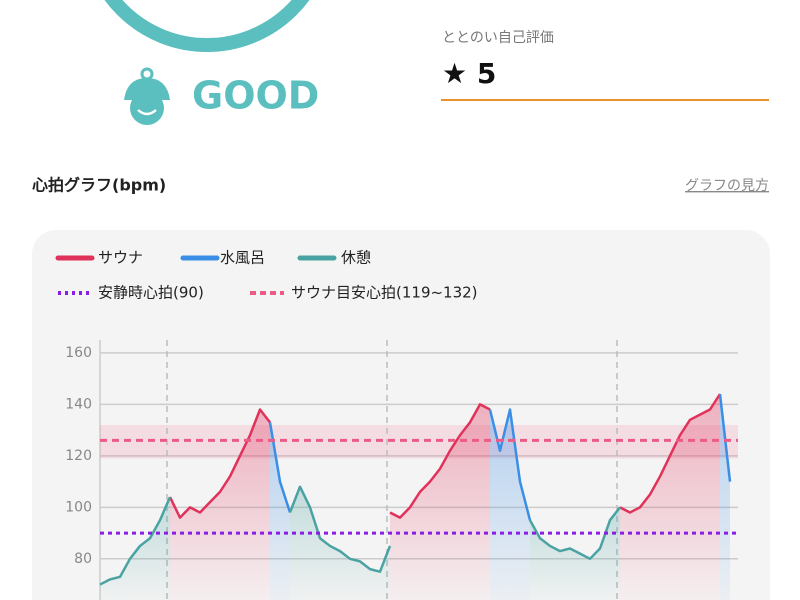 The height and width of the screenshot is (600, 800). Describe the element at coordinates (78, 456) in the screenshot. I see `y-tick-label: 120` at that location.